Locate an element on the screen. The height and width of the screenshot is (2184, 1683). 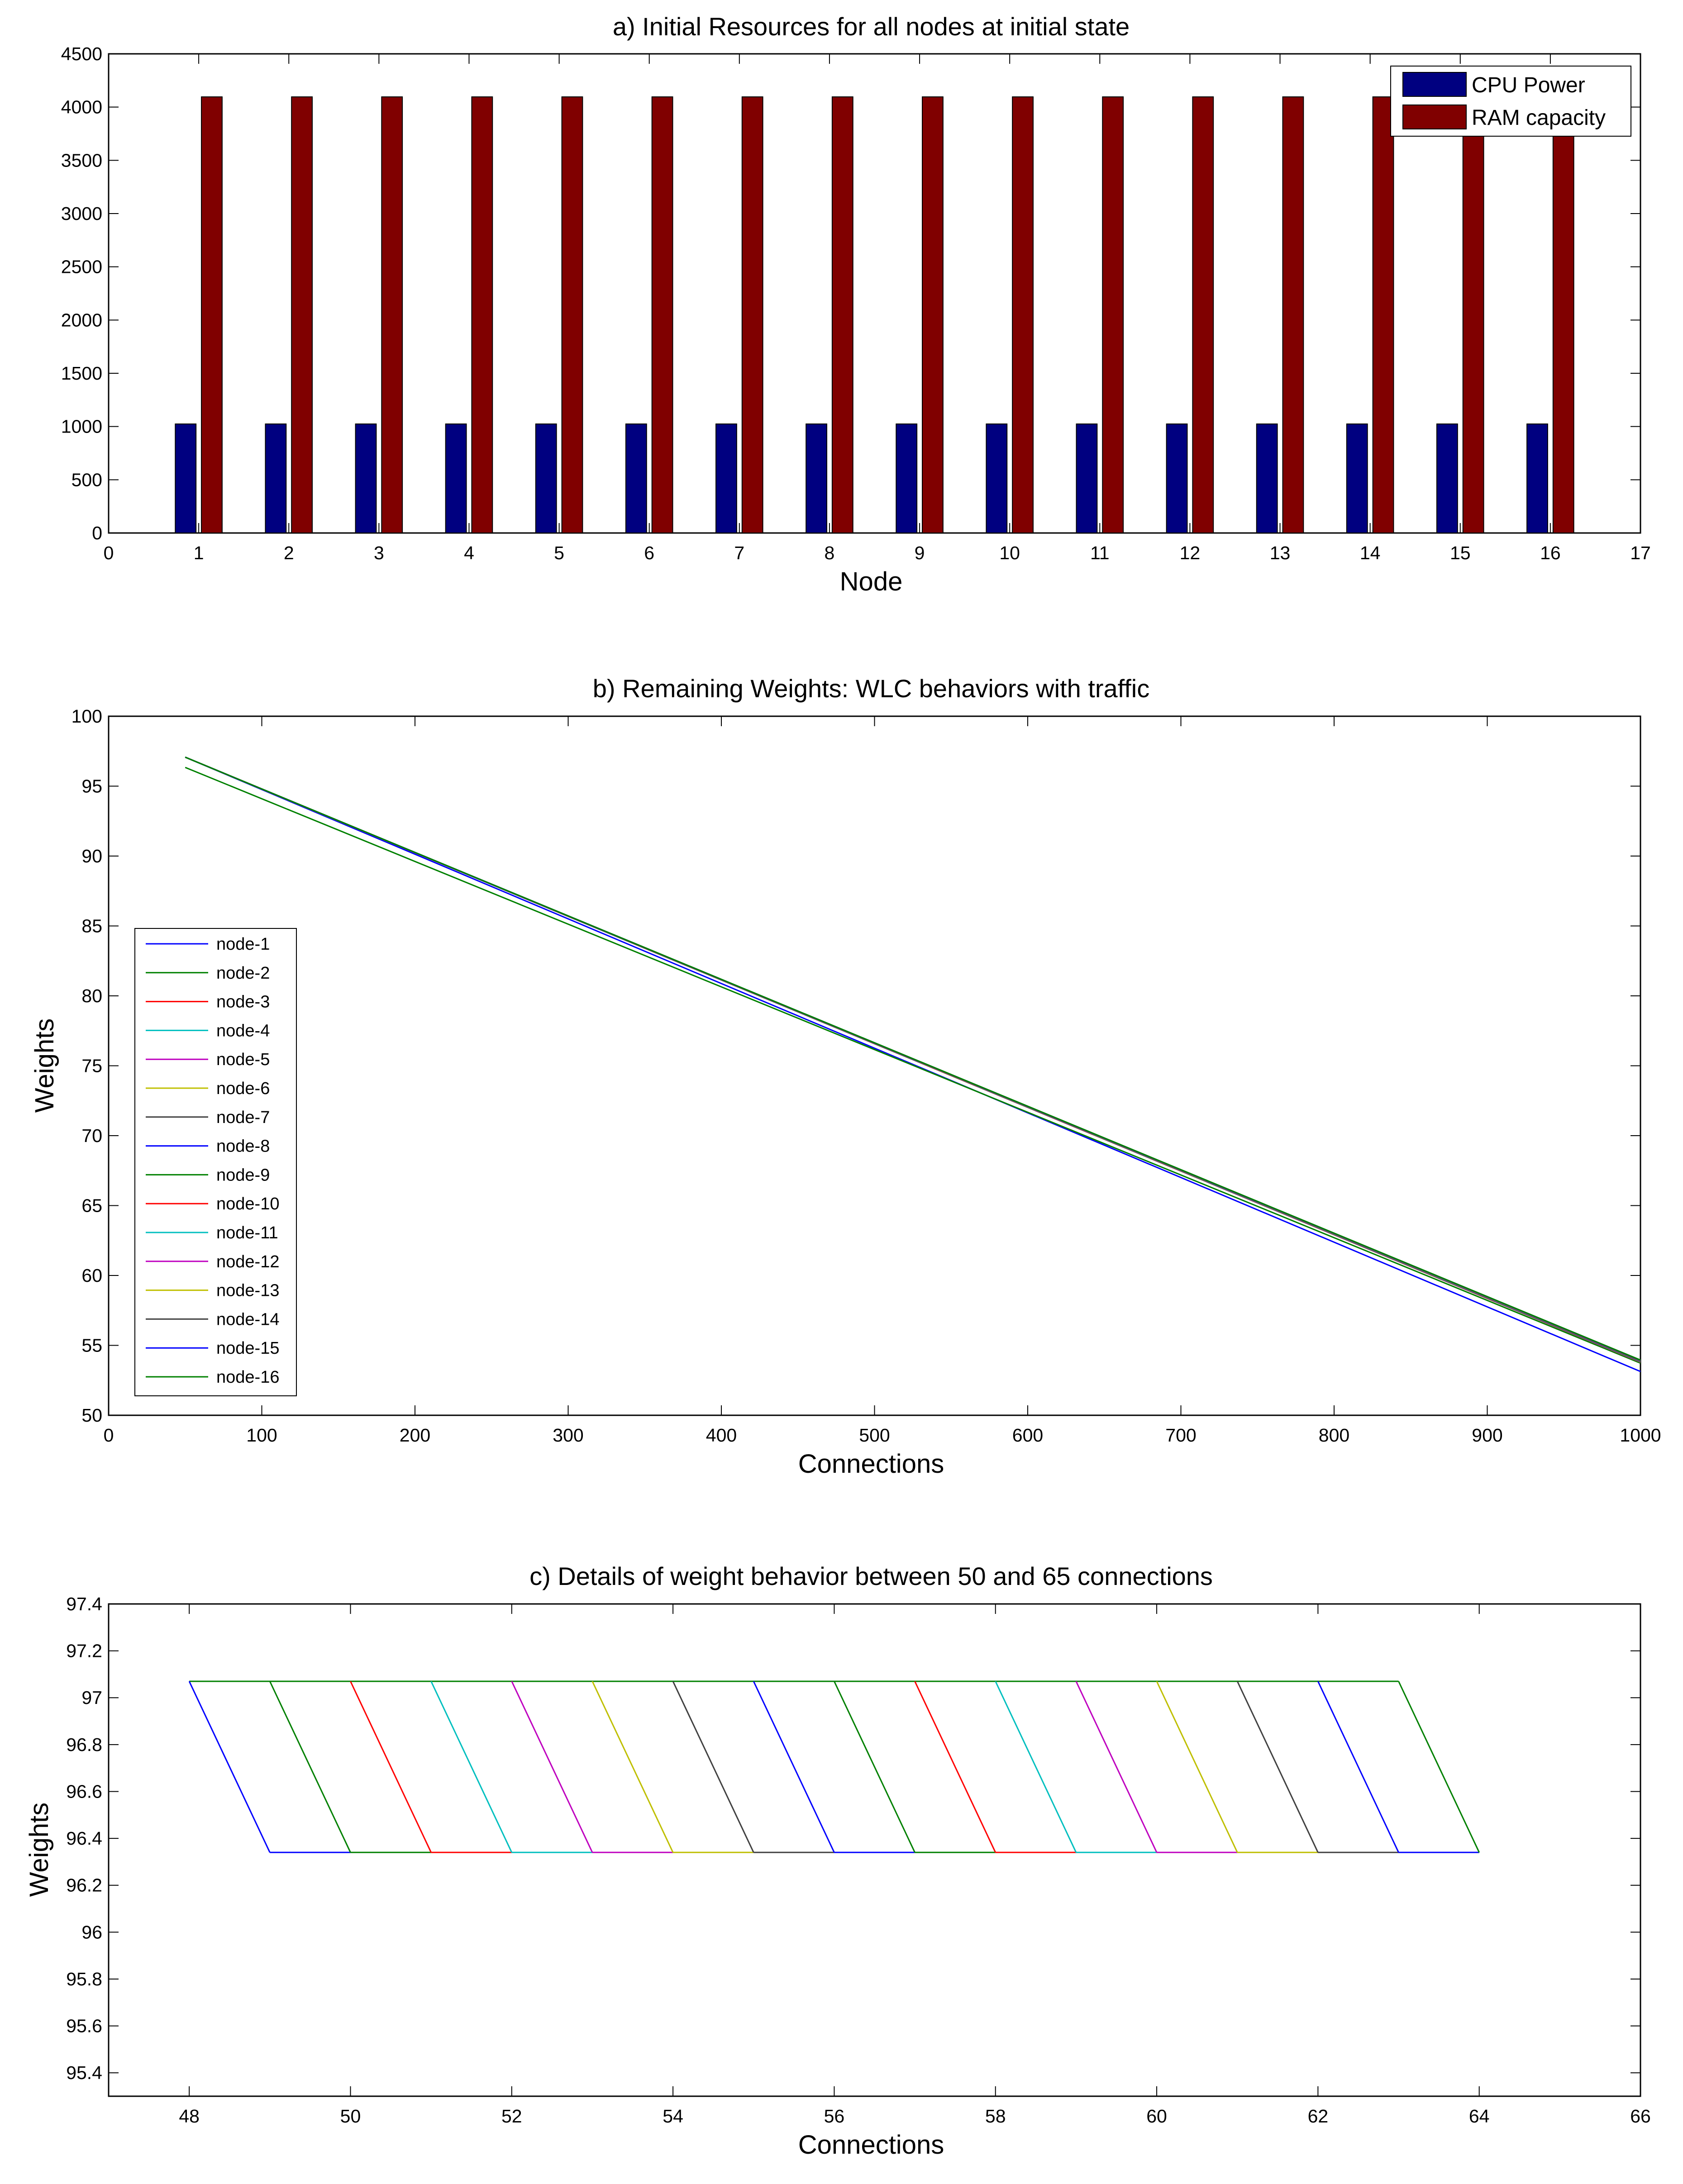
panel-c-xlabel: Connections is located at coordinates (871, 2145).